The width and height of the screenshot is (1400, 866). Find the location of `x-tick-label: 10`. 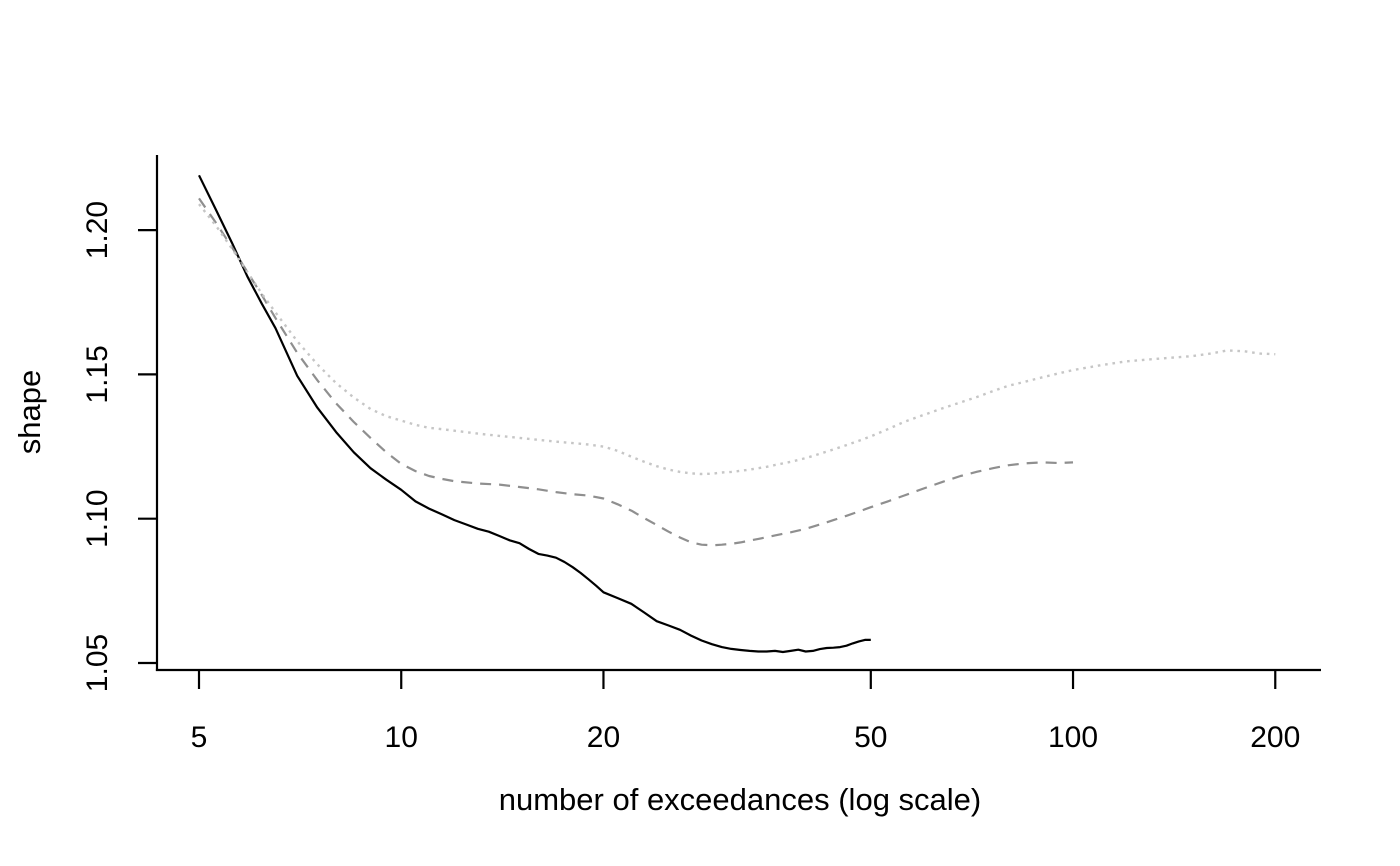

x-tick-label: 10 is located at coordinates (401, 737).